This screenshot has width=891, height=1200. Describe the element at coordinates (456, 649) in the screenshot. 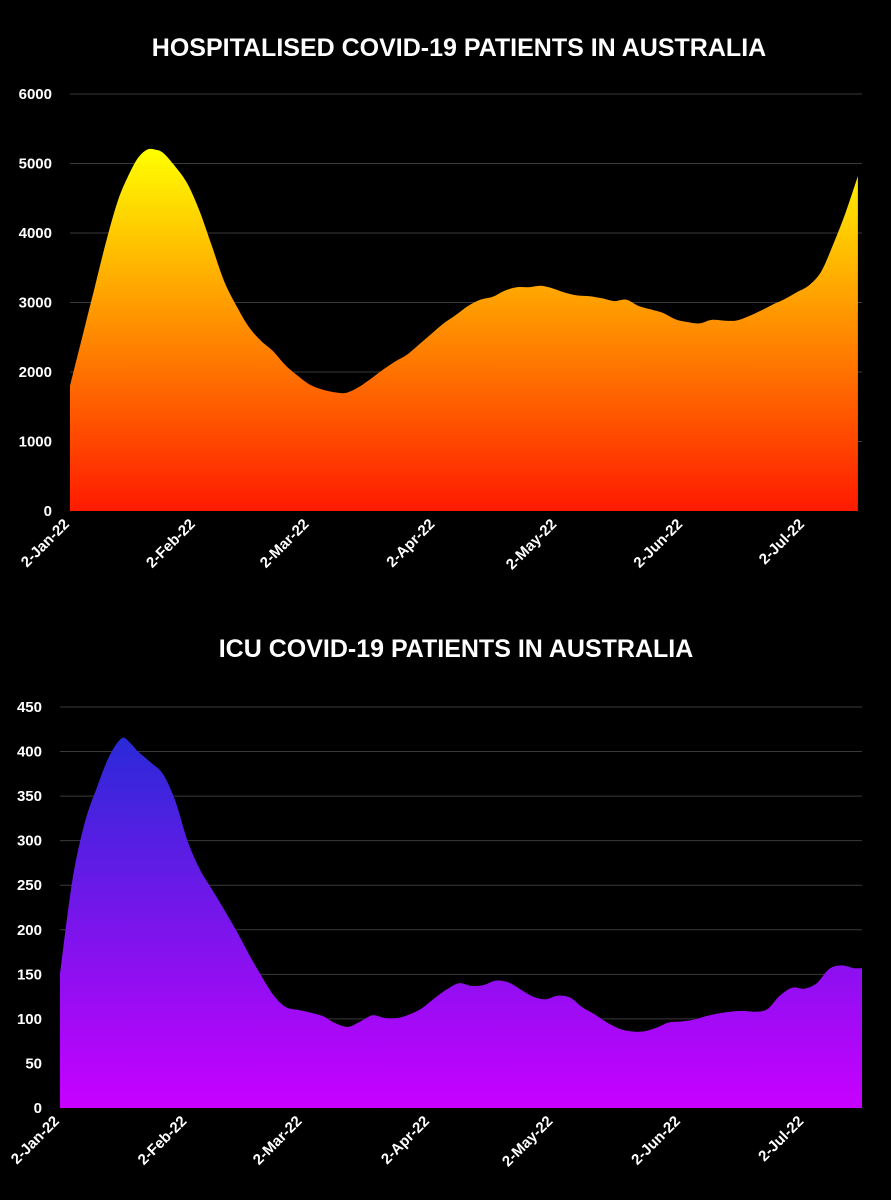

I see `icu-chart-title: ICU COVID-19 PATIENTS IN AUSTRALIA` at that location.